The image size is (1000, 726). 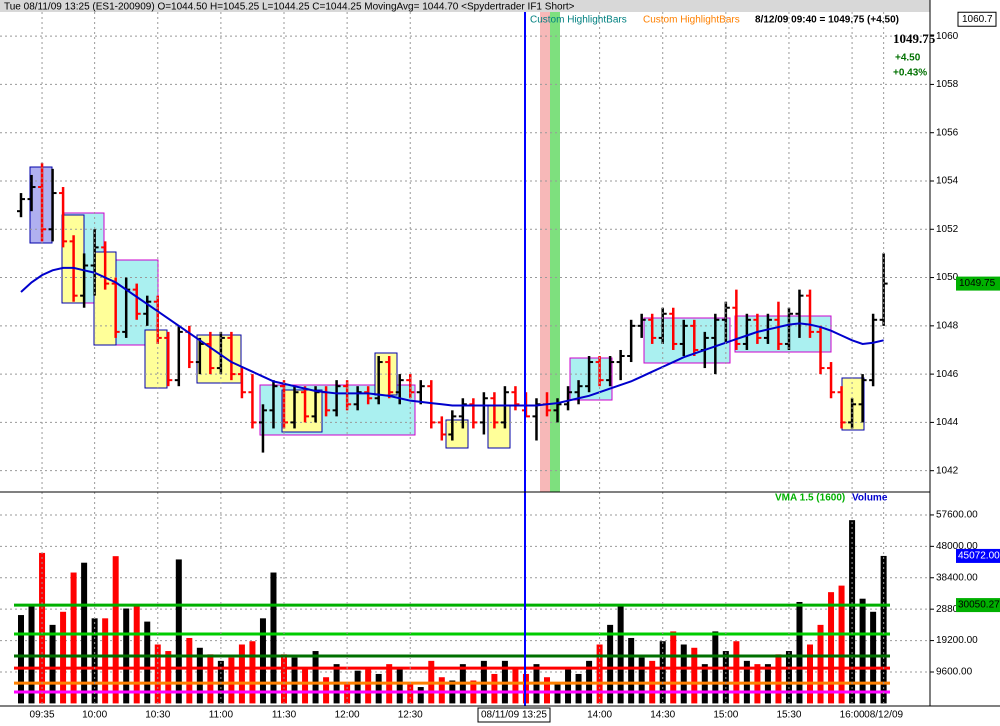 I want to click on panel-title: Volume, so click(x=870, y=498).